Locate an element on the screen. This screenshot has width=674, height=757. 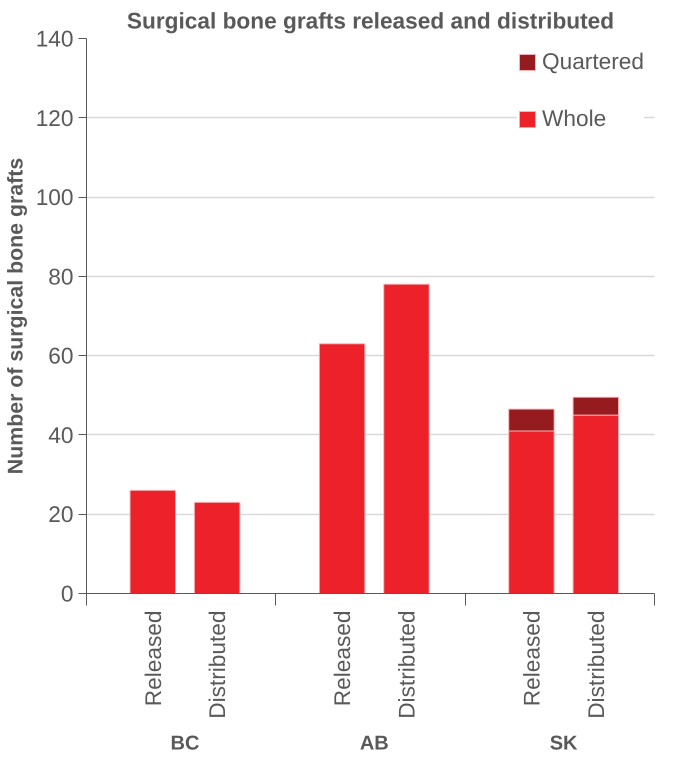
text: BC is located at coordinates (185, 743).